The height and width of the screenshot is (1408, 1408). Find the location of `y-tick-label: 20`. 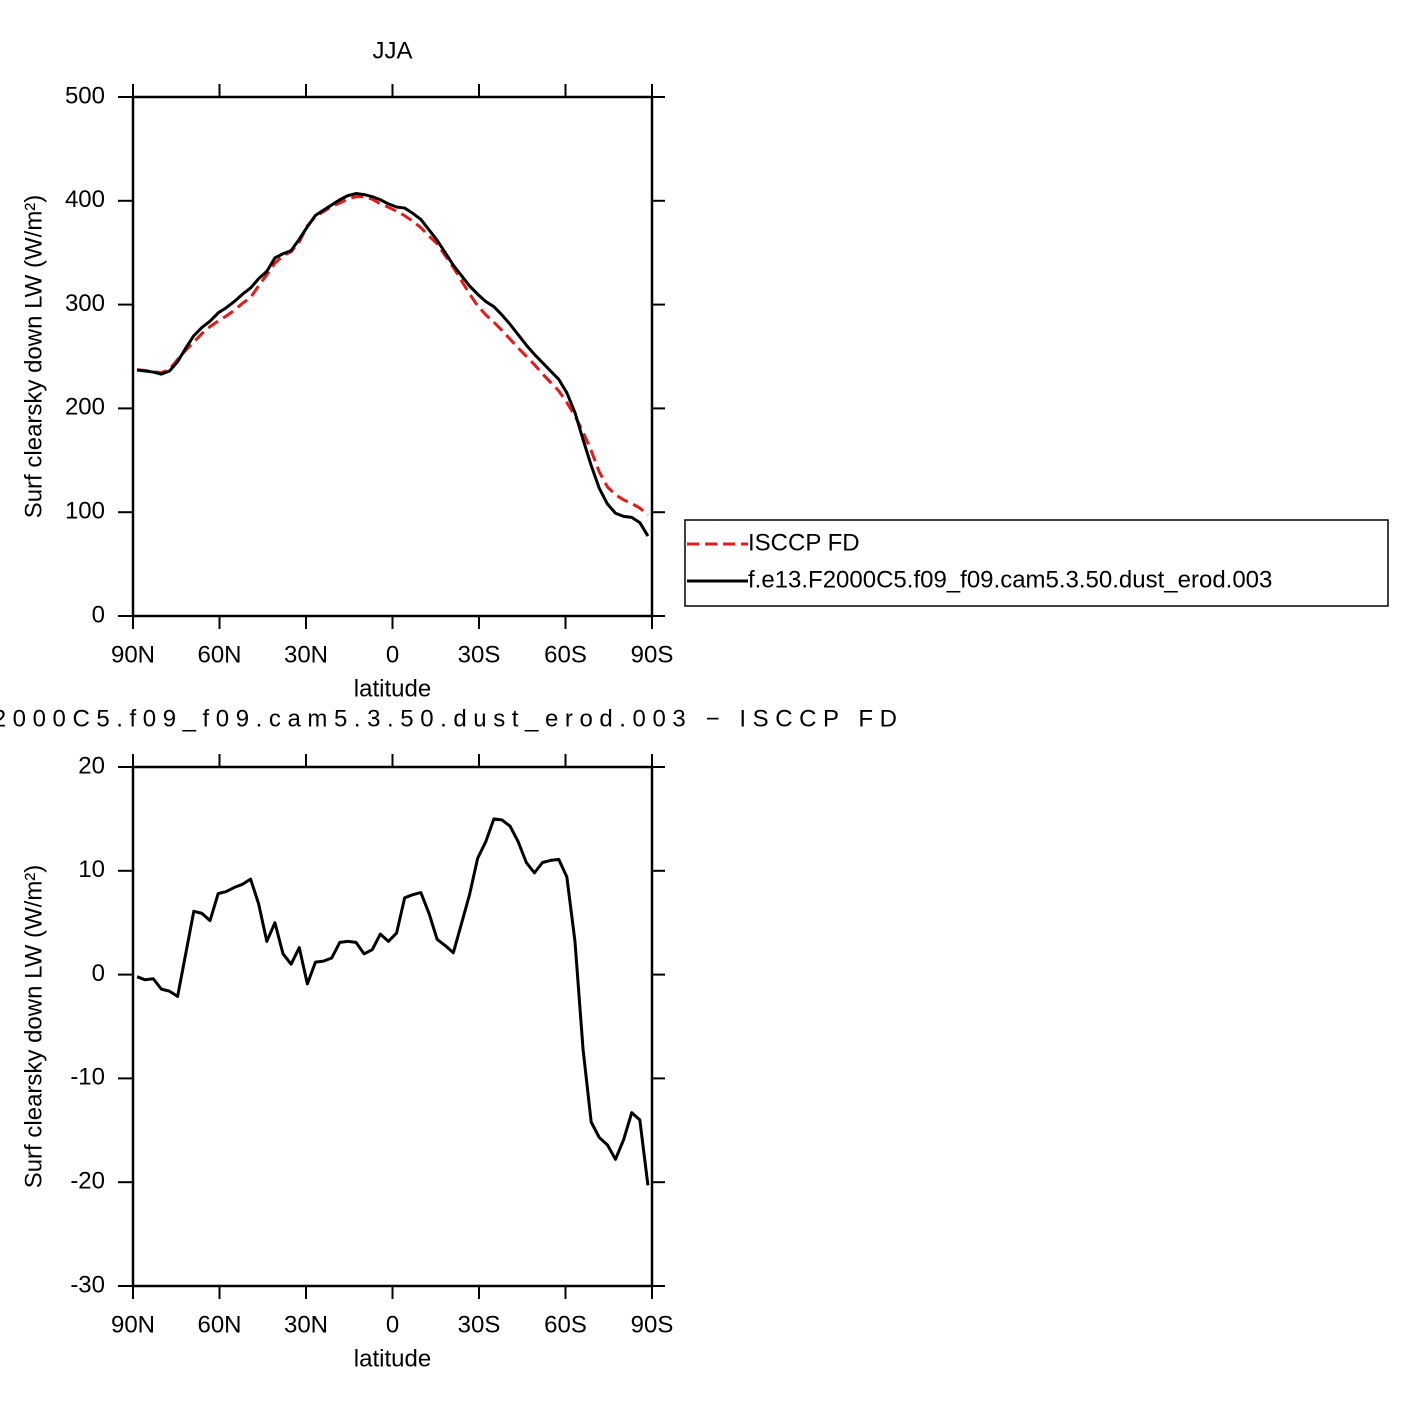

y-tick-label: 20 is located at coordinates (91, 765).